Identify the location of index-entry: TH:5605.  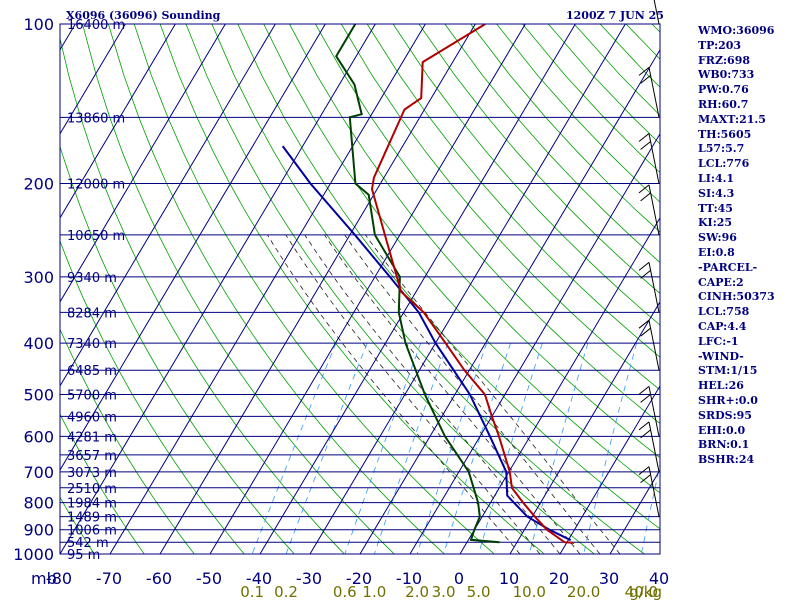
(725, 134).